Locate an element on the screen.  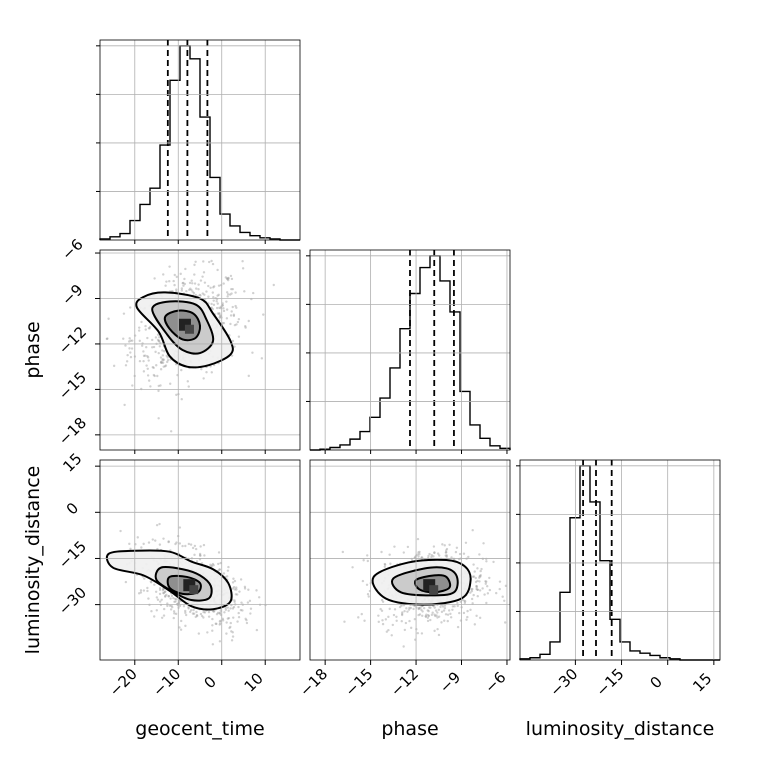
pair-phase-luminosity-distance is located at coordinates (424, 588).